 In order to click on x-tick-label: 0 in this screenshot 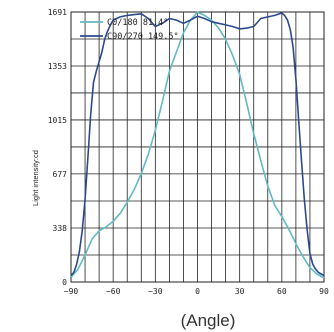, I will do `click(197, 291)`.